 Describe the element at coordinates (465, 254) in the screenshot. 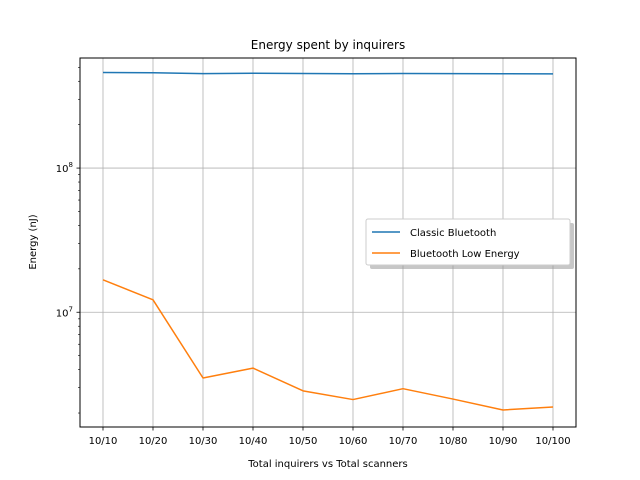

I see `legend-label-bluetooth-low-energy: Bluetooth Low Energy` at that location.